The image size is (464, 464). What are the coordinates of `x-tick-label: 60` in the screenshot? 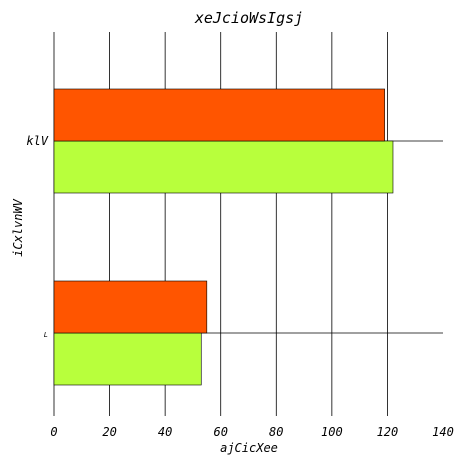 It's located at (220, 432).